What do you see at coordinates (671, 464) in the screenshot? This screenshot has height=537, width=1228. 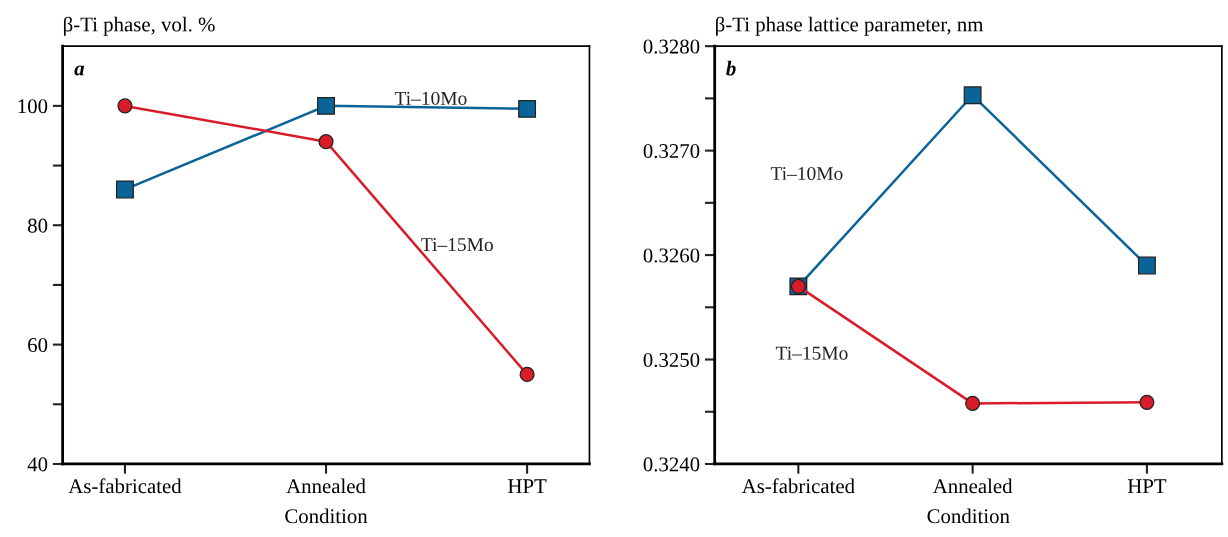 I see `y-tick-label: 0.3240` at bounding box center [671, 464].